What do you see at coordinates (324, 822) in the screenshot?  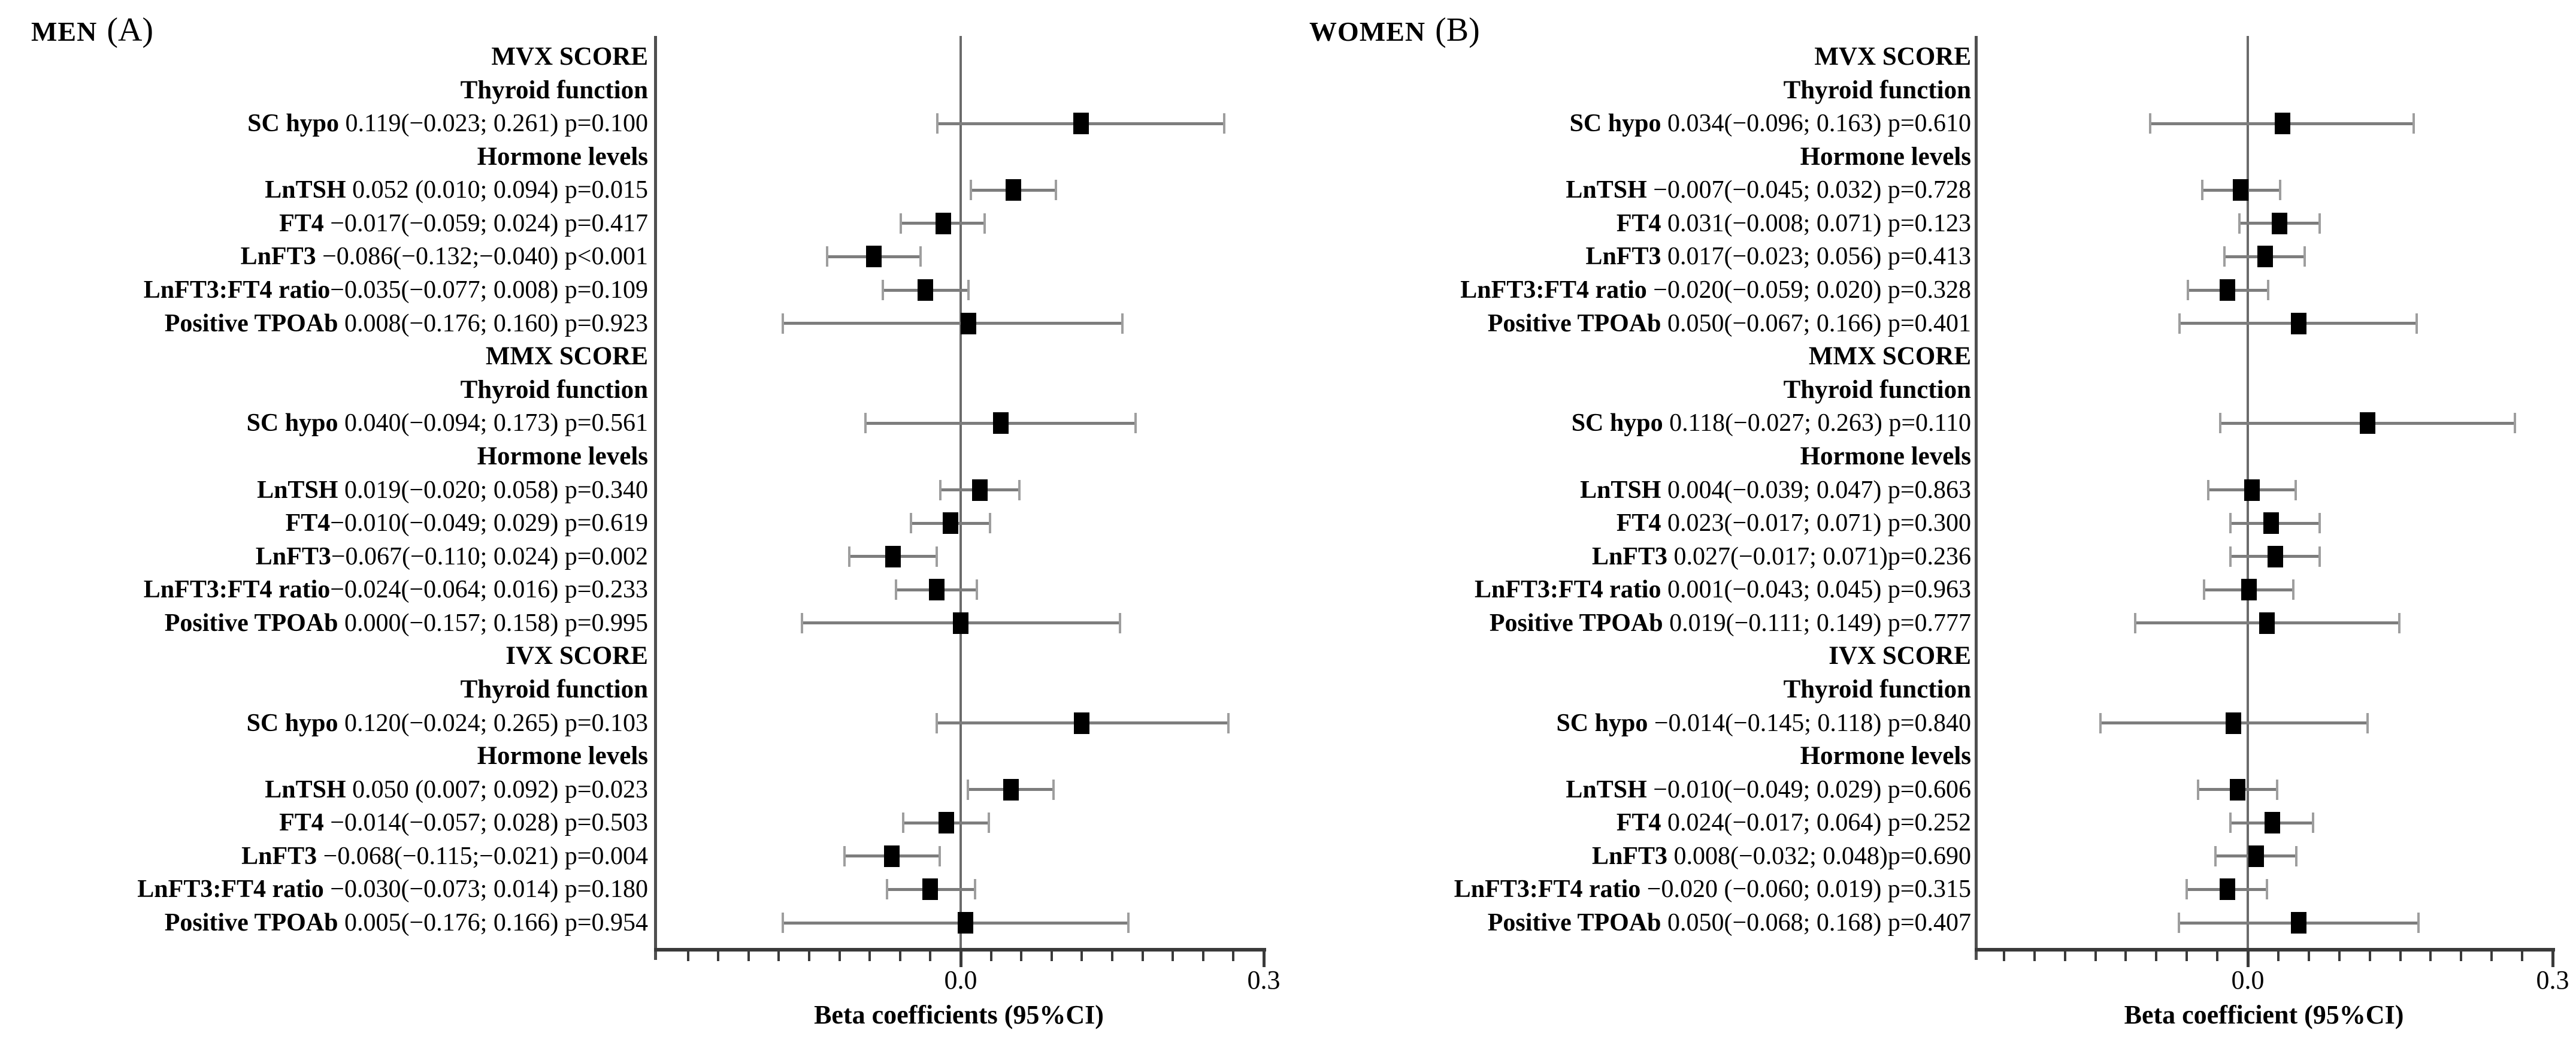 I see `forest-row: FT4 −0.014(−0.057; 0.028) p=0.503` at bounding box center [324, 822].